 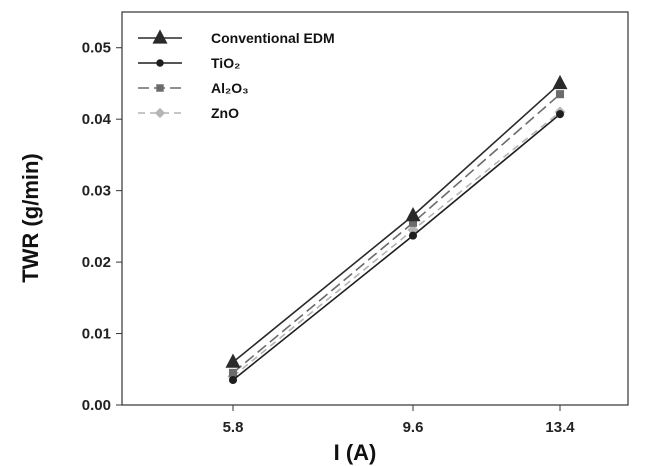 What do you see at coordinates (193, 88) in the screenshot?
I see `legend-entry: Al₂O₃` at bounding box center [193, 88].